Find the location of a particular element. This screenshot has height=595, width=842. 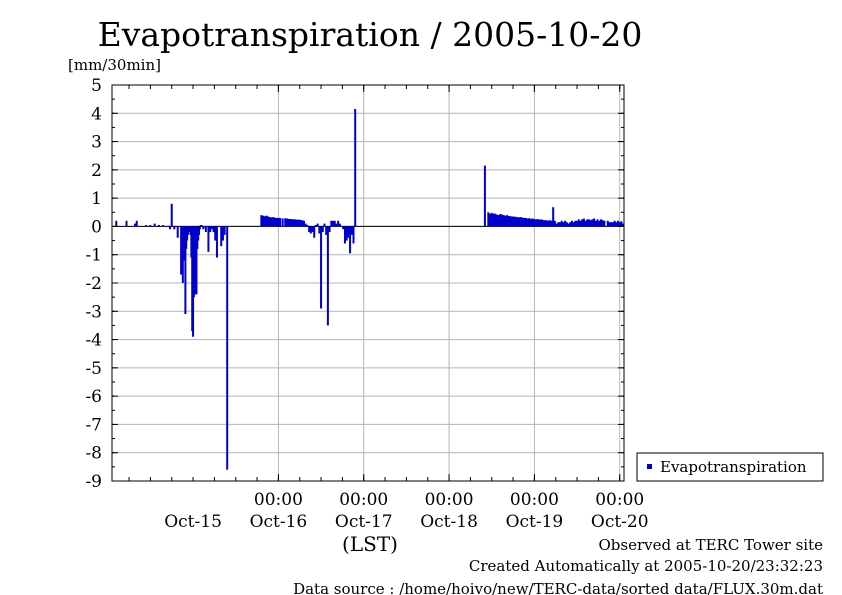

x-date-label: Oct-18 is located at coordinates (449, 522).